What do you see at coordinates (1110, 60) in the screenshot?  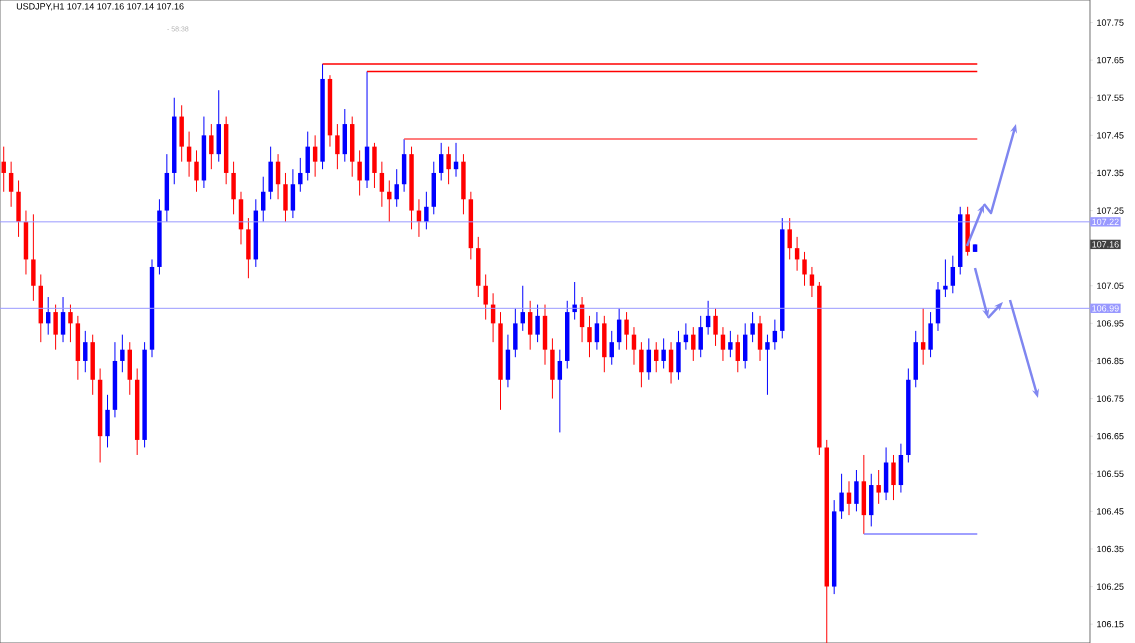 I see `y-tick-label: 107.65` at bounding box center [1110, 60].